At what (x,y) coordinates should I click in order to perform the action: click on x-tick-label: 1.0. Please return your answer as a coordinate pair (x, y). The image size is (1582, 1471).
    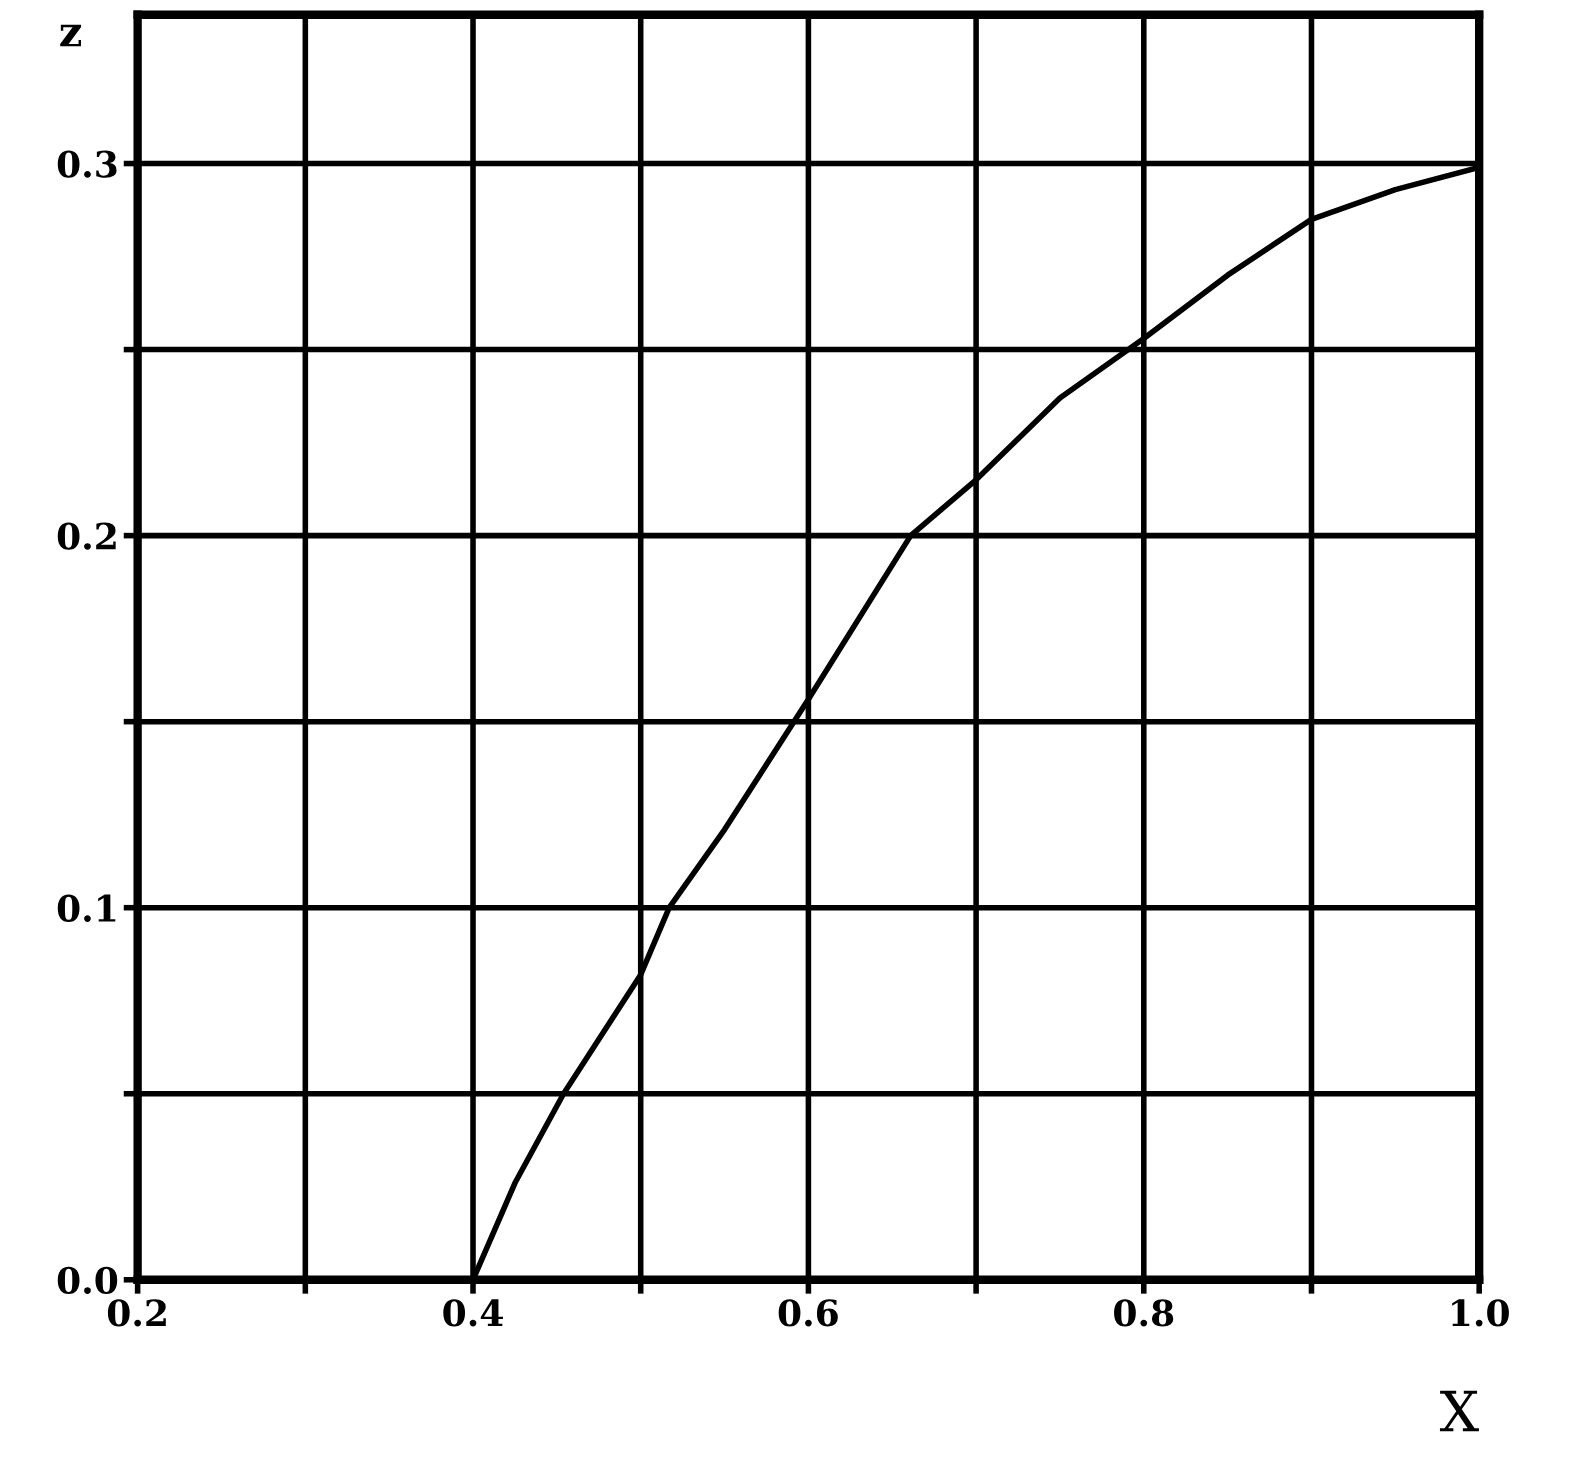
    Looking at the image, I should click on (1480, 1313).